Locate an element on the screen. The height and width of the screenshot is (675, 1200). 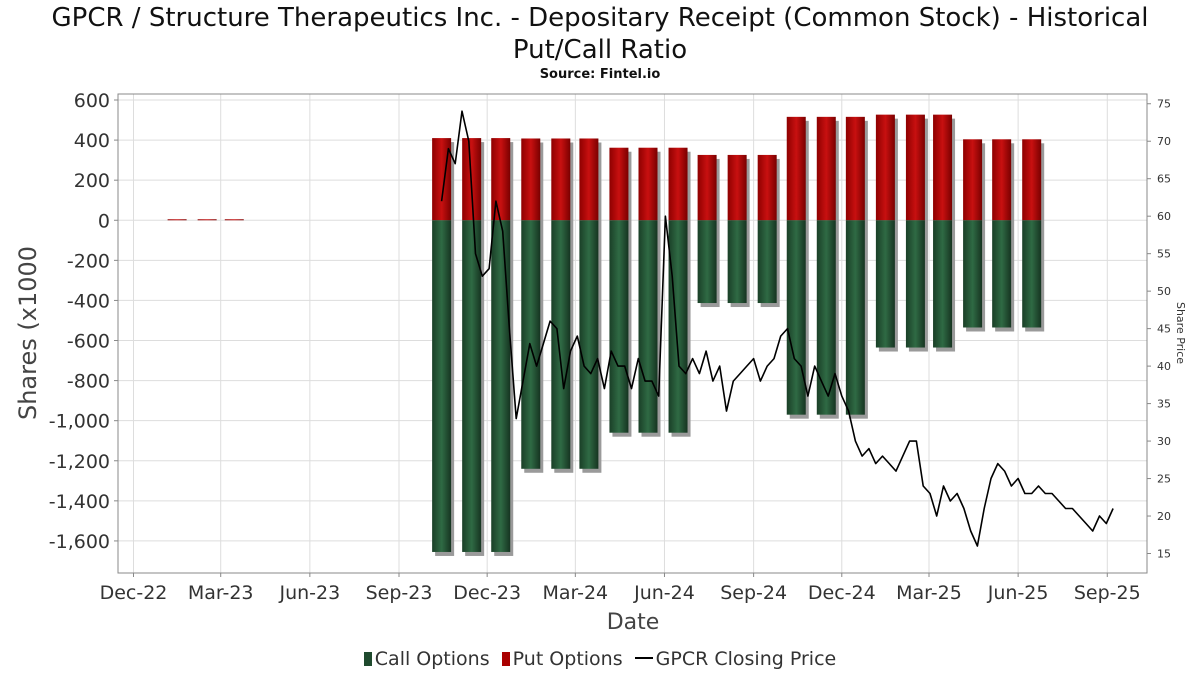
y-axis-title: Shares (x1000 is located at coordinates (28, 333).